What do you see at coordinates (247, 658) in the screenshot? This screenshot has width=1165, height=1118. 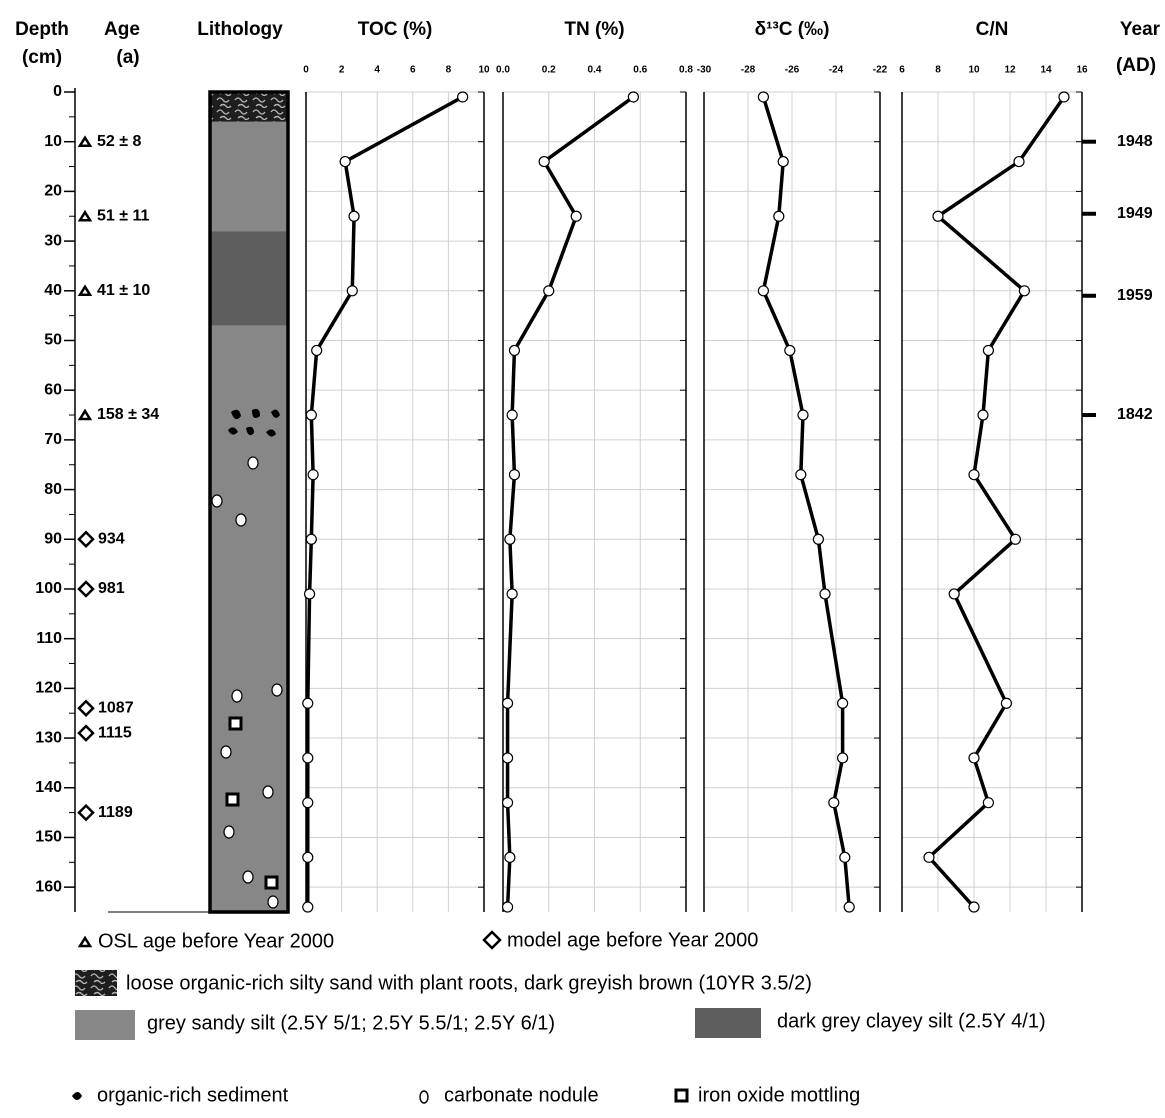 I see `lithology-symbols` at bounding box center [247, 658].